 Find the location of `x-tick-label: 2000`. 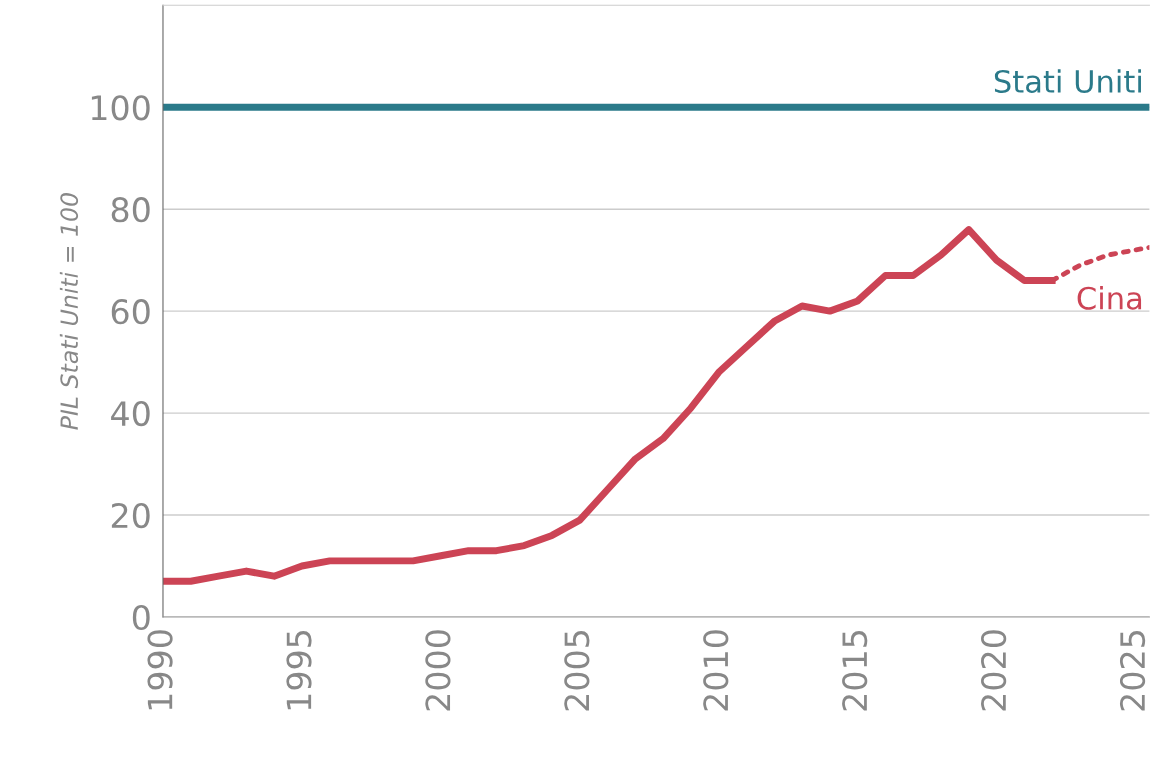

x-tick-label: 2000 is located at coordinates (438, 670).